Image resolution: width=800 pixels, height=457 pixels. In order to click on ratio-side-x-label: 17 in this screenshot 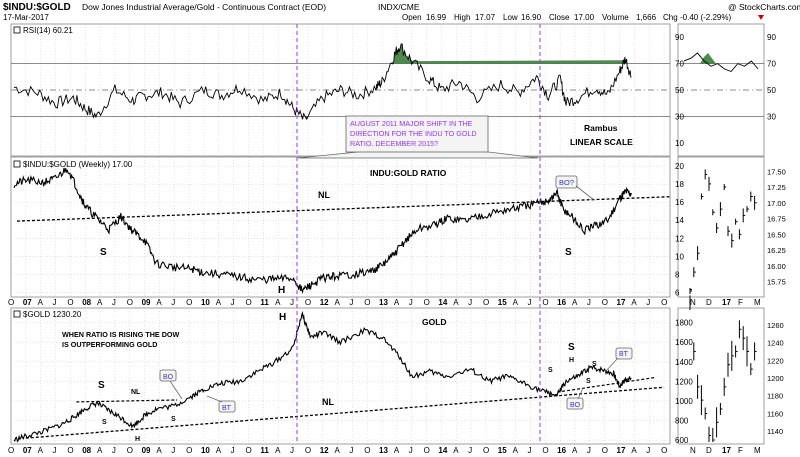, I will do `click(726, 302)`.